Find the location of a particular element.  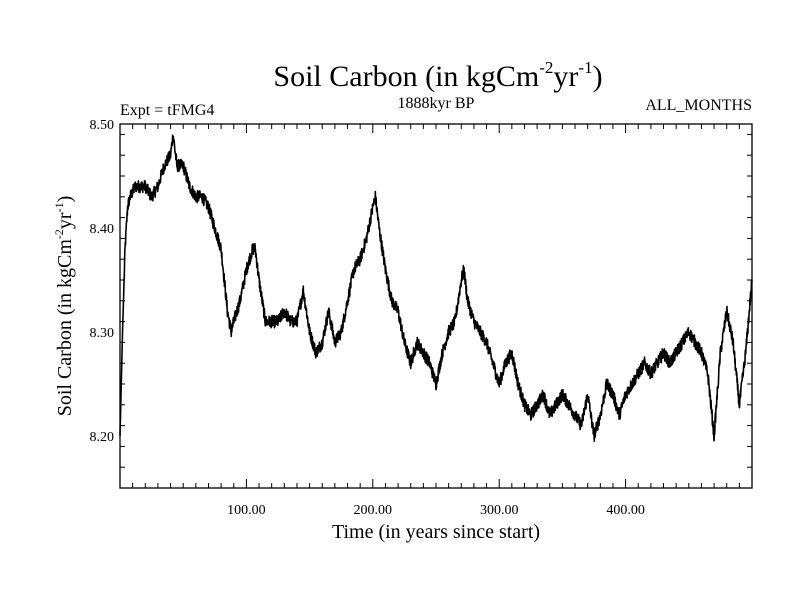

x-tick-label: 300.00 is located at coordinates (499, 510).